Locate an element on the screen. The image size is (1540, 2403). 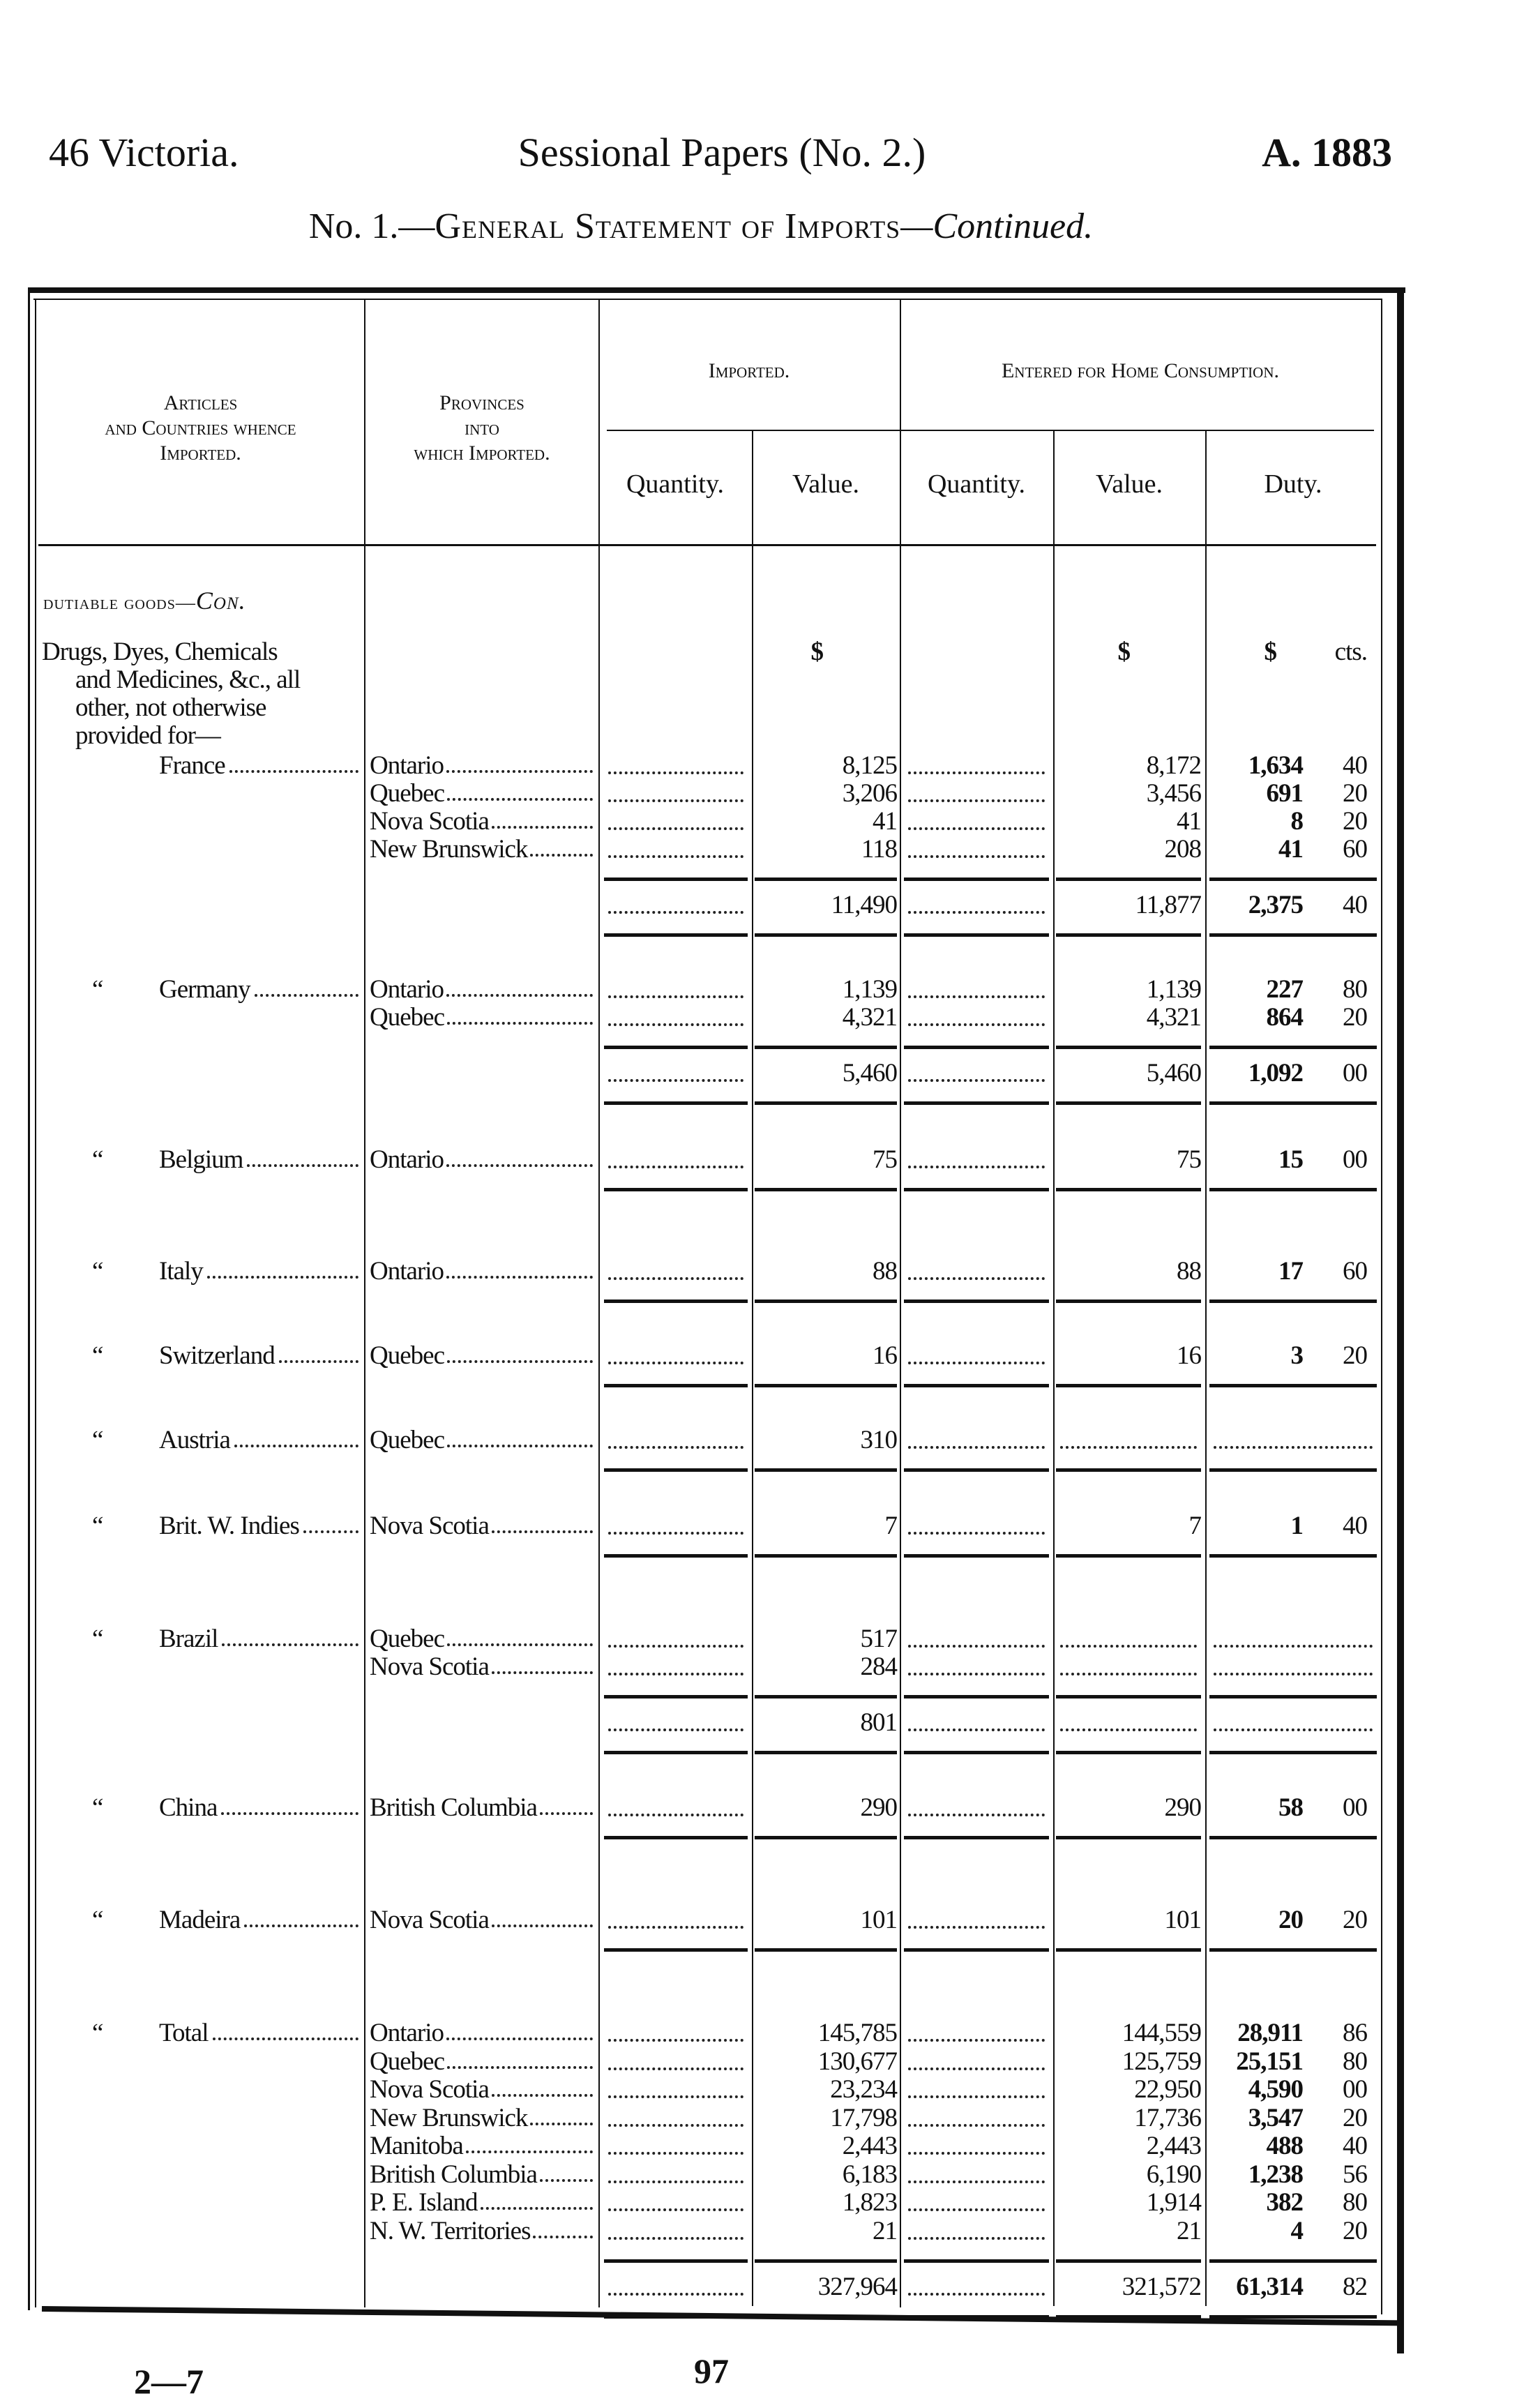
duty-dollars: 227 is located at coordinates (1285, 989).